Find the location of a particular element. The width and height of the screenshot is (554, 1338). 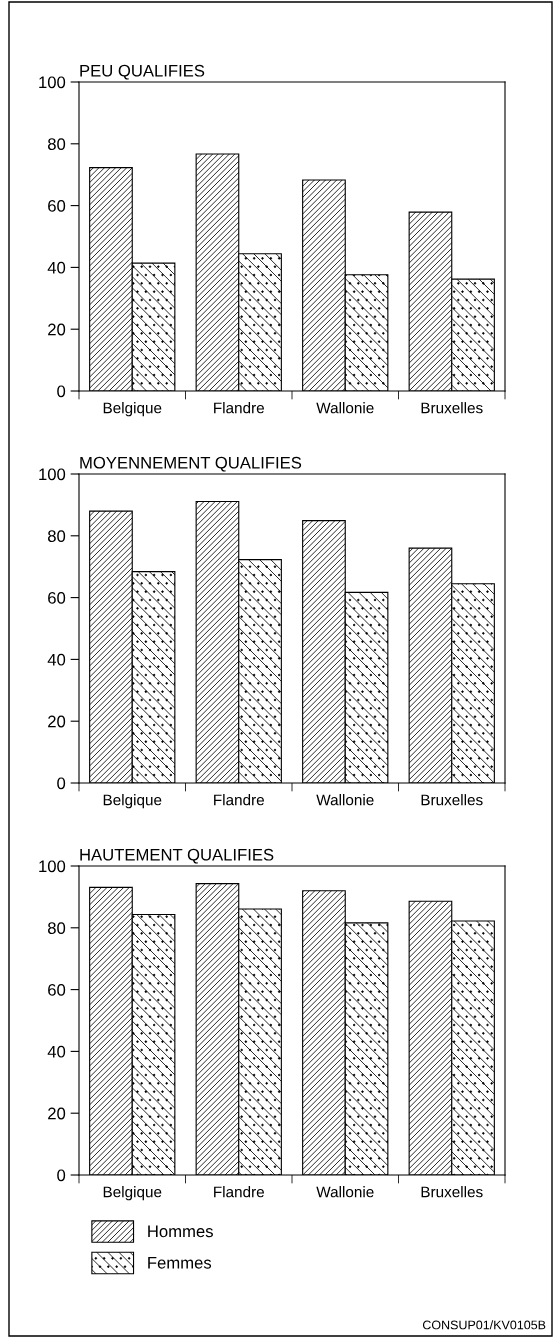

chart-title: HAUTEMENT QUALIFIES is located at coordinates (177, 856).